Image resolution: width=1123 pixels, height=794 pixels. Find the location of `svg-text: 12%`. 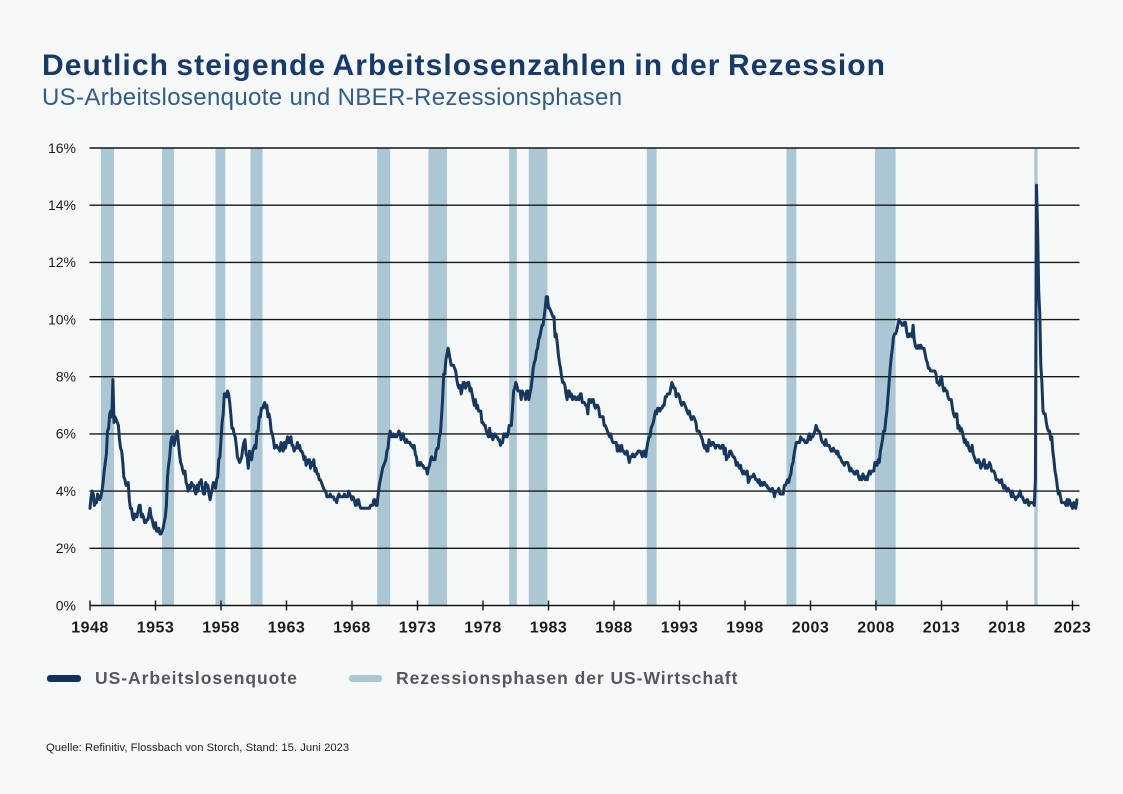

svg-text: 12% is located at coordinates (62, 262).